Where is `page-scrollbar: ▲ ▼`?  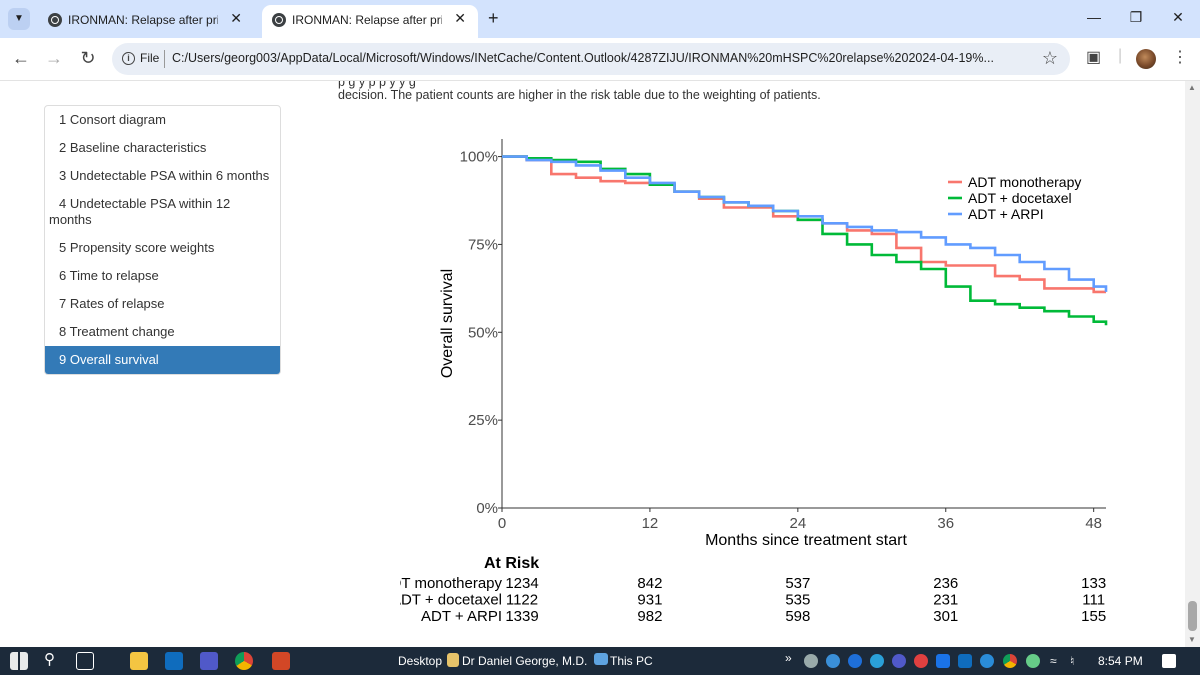 page-scrollbar: ▲ ▼ is located at coordinates (1192, 364).